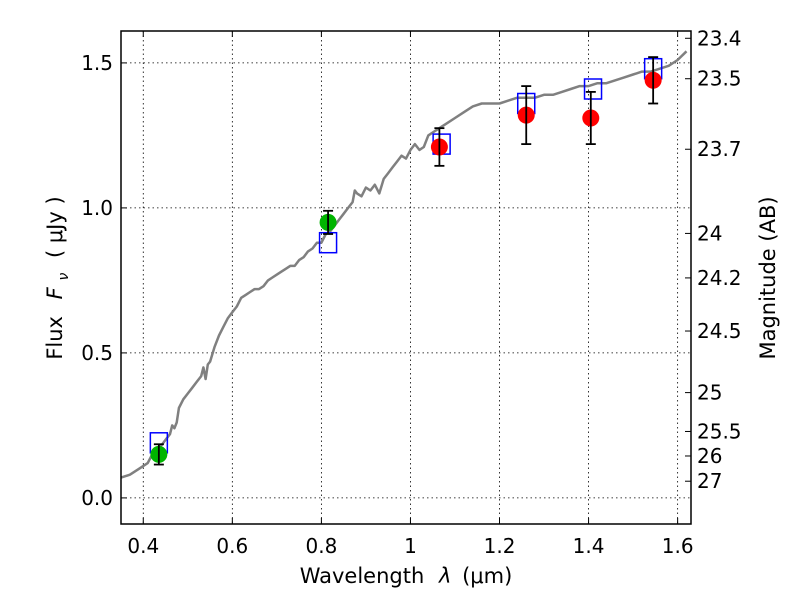  I want to click on y-axis-title-unit: ( μJy ), so click(55, 227).